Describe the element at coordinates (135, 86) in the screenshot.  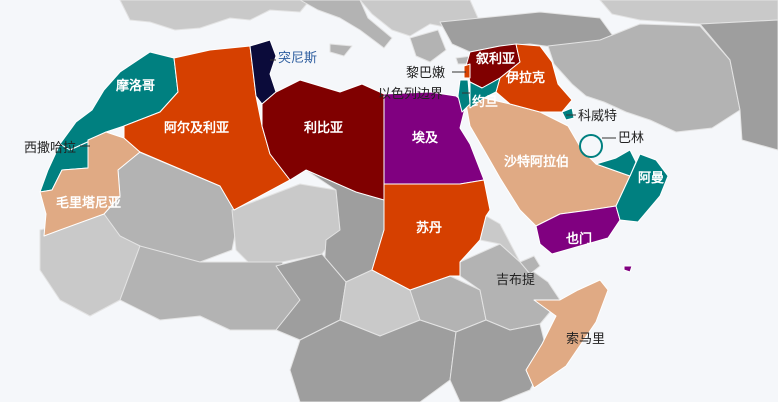
I see `label-morocco: 摩洛哥` at that location.